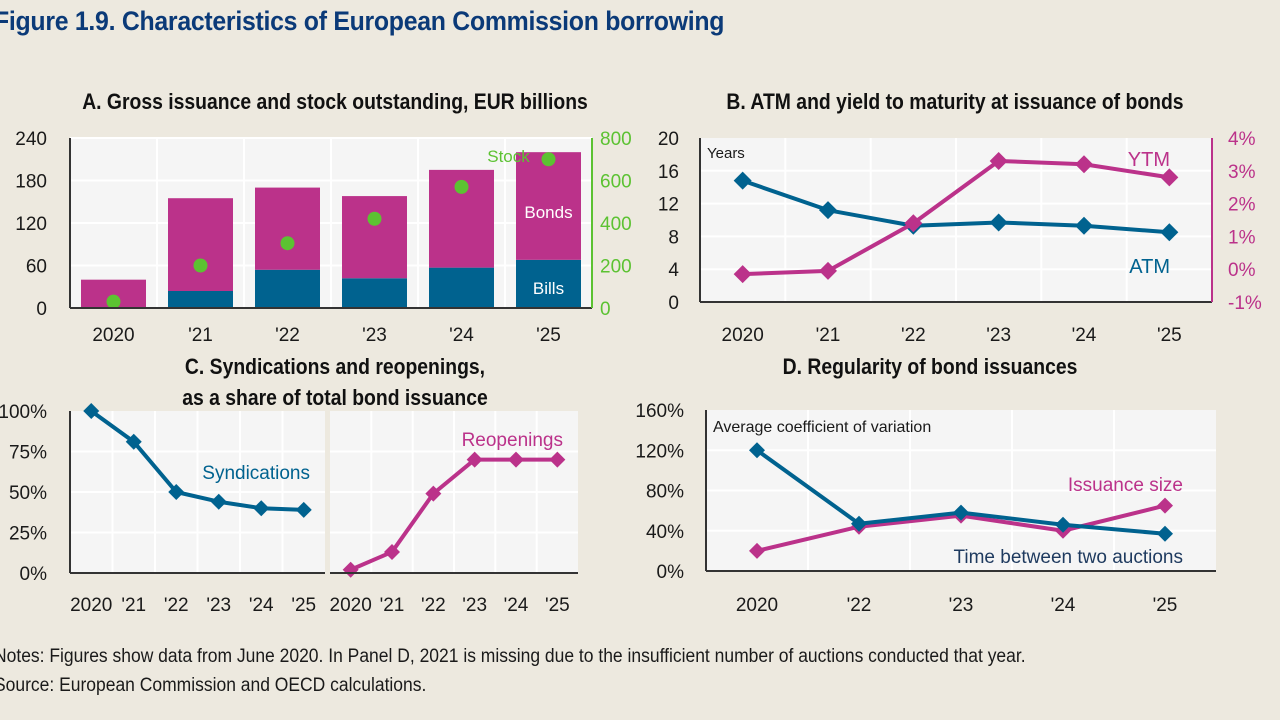 The image size is (1280, 720). What do you see at coordinates (616, 267) in the screenshot?
I see `panel-a-y2tick-label: 200` at bounding box center [616, 267].